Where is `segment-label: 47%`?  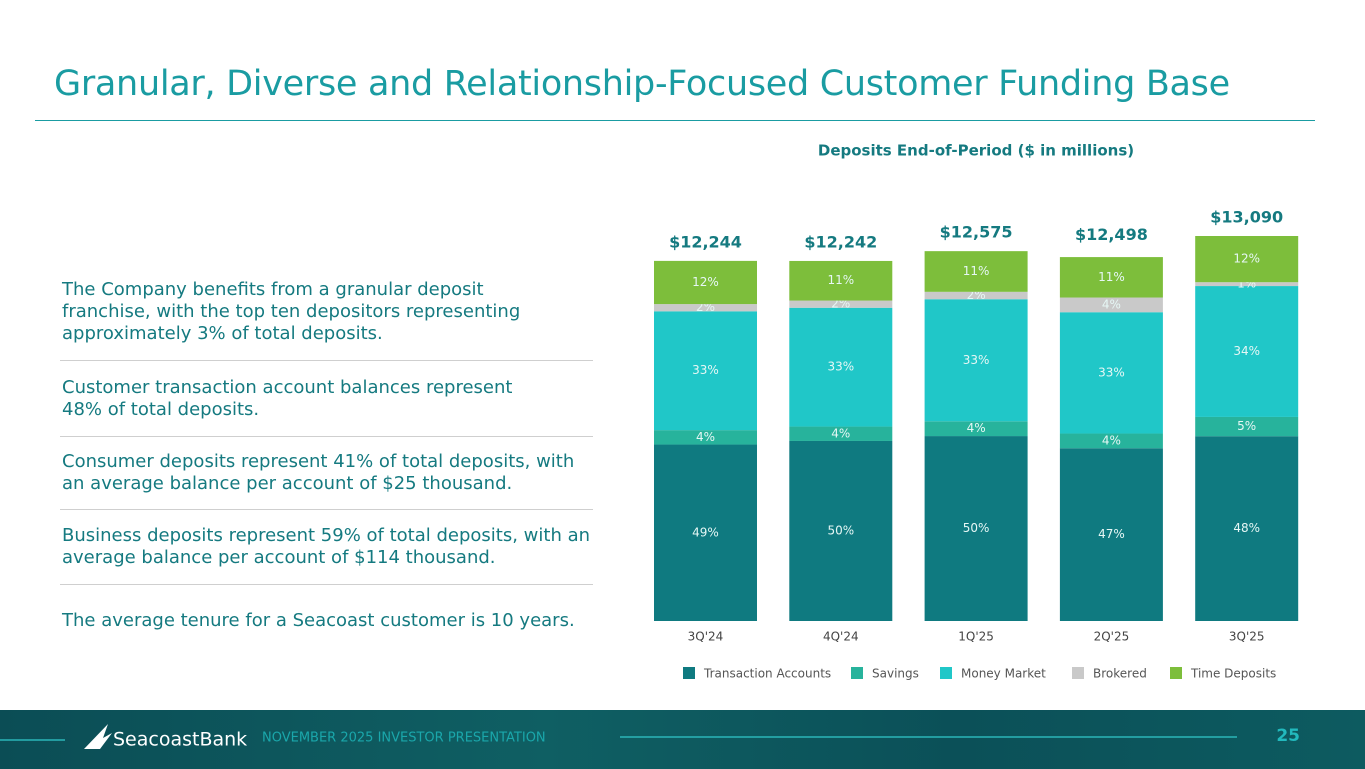 segment-label: 47% is located at coordinates (1111, 534).